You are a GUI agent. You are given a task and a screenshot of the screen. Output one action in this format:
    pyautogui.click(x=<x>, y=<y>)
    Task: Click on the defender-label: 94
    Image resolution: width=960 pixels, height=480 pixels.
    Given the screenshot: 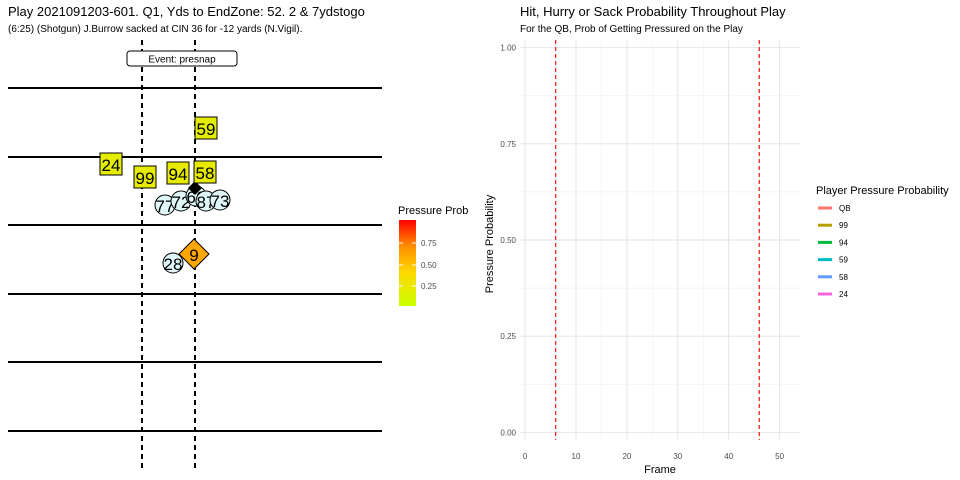 What is the action you would take?
    pyautogui.click(x=178, y=174)
    